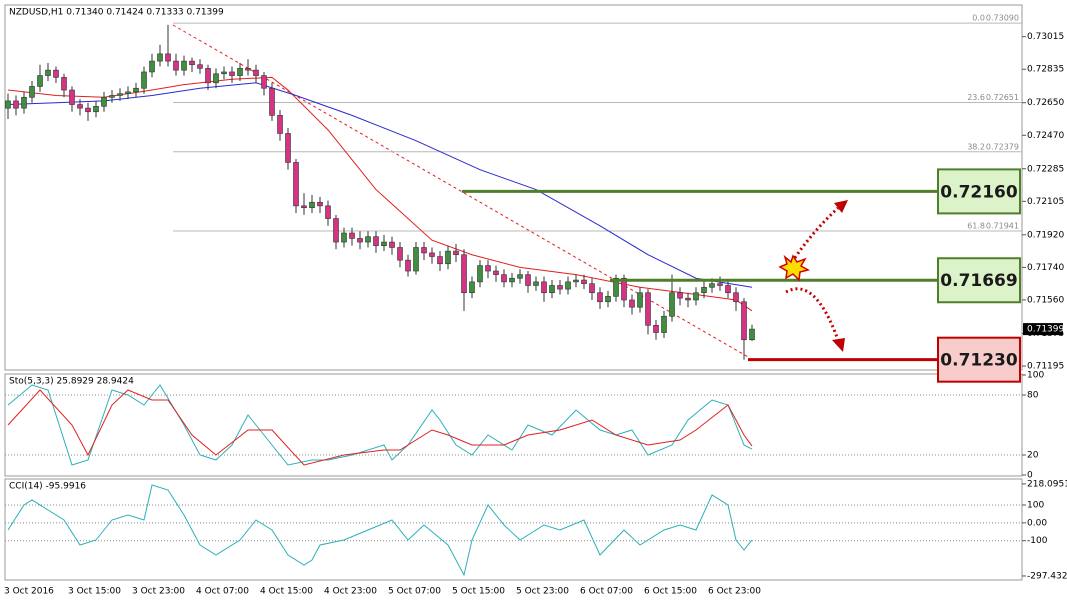 Image resolution: width=1067 pixels, height=604 pixels. I want to click on y-tick-label: -297.4323, so click(1047, 576).